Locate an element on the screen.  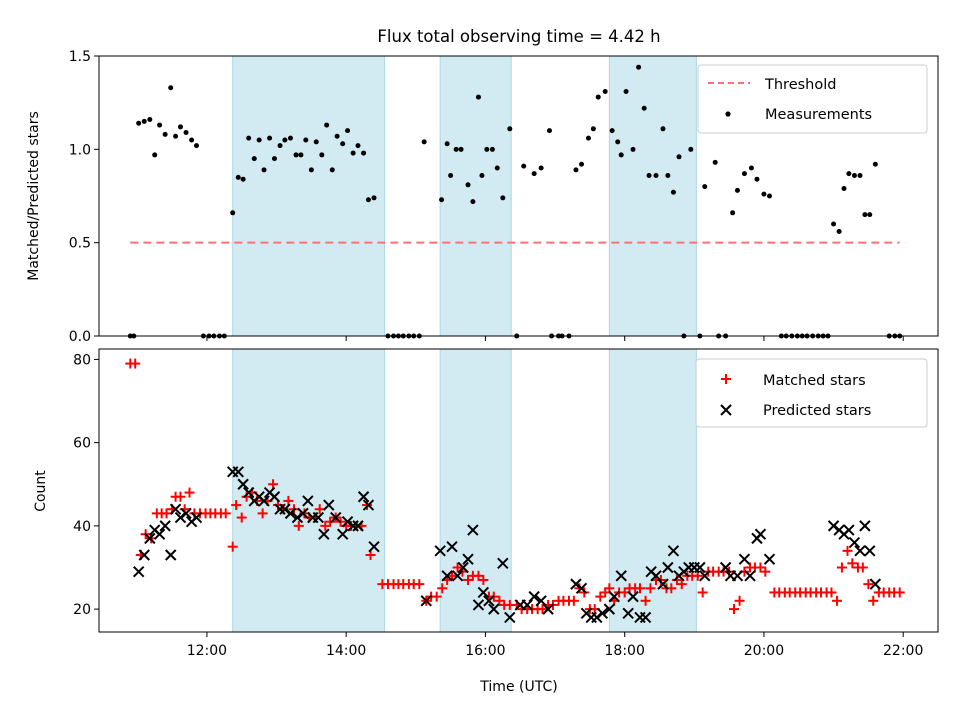
legend-measurements-label: Measurements is located at coordinates (818, 115).